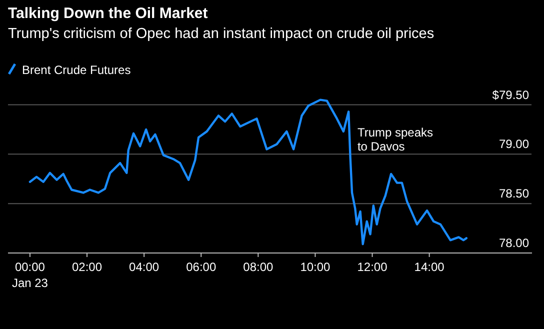  What do you see at coordinates (108, 13) in the screenshot?
I see `chart-title: Talking Down the Oil Market` at bounding box center [108, 13].